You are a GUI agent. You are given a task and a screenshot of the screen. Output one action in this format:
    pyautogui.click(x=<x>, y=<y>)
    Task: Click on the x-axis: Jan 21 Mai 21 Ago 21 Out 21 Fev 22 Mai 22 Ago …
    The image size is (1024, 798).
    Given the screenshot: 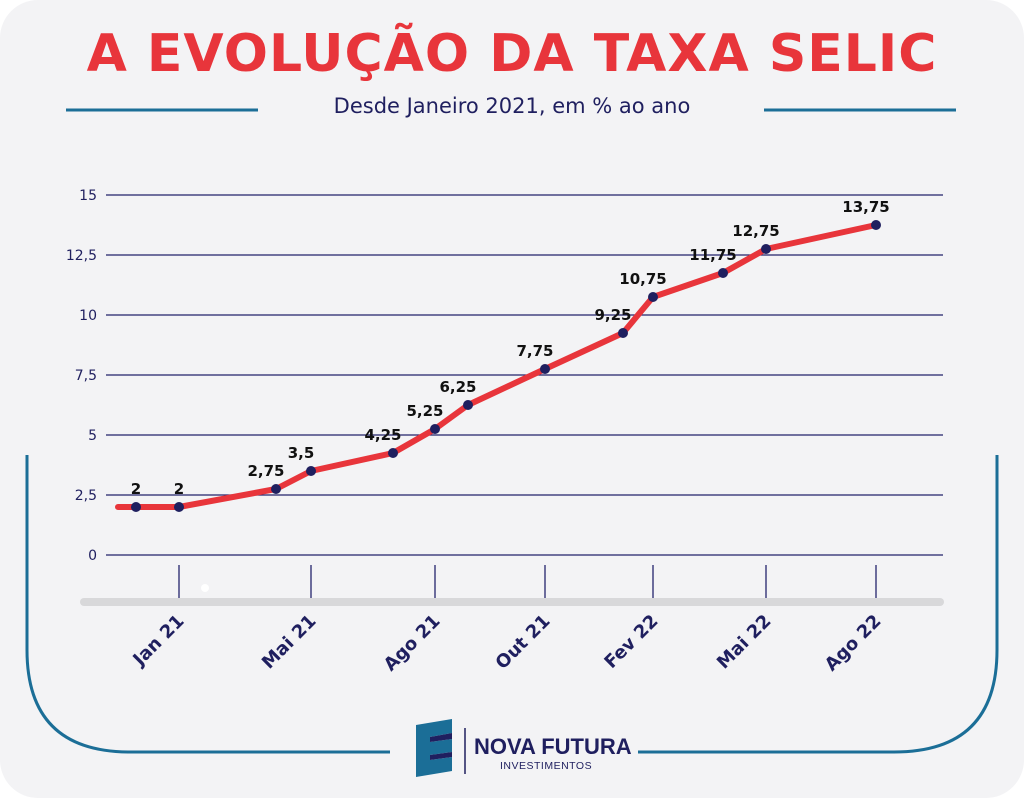 What is the action you would take?
    pyautogui.click(x=507, y=620)
    